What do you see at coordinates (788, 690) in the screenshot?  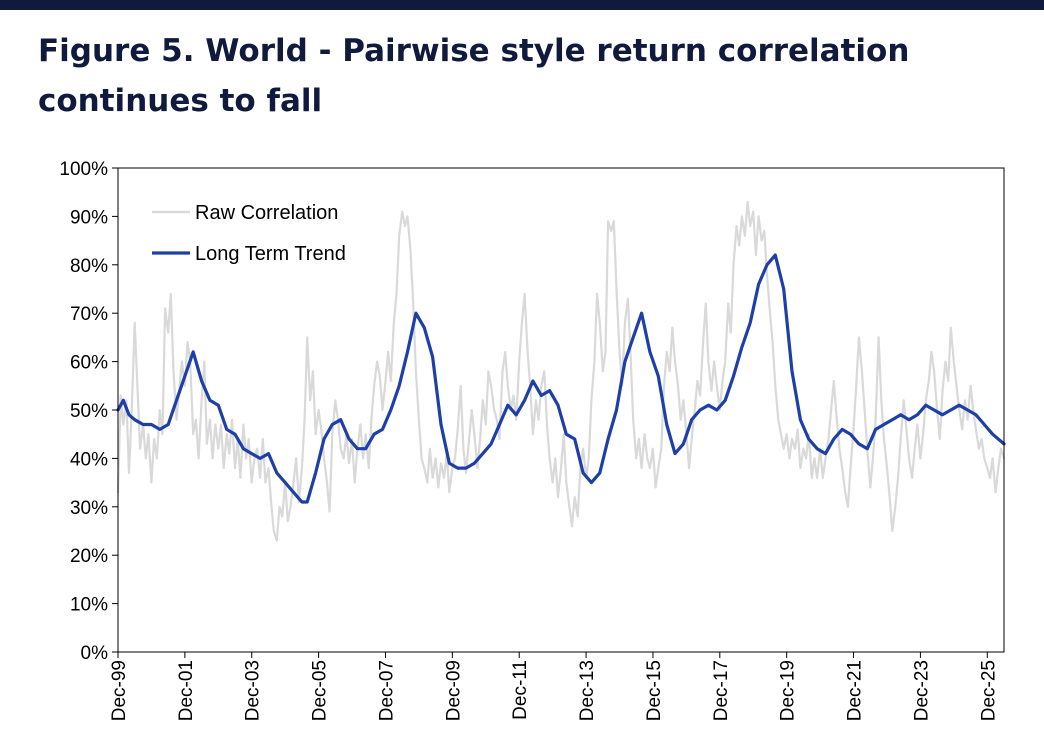 I see `x-tick-label: Dec-19` at bounding box center [788, 690].